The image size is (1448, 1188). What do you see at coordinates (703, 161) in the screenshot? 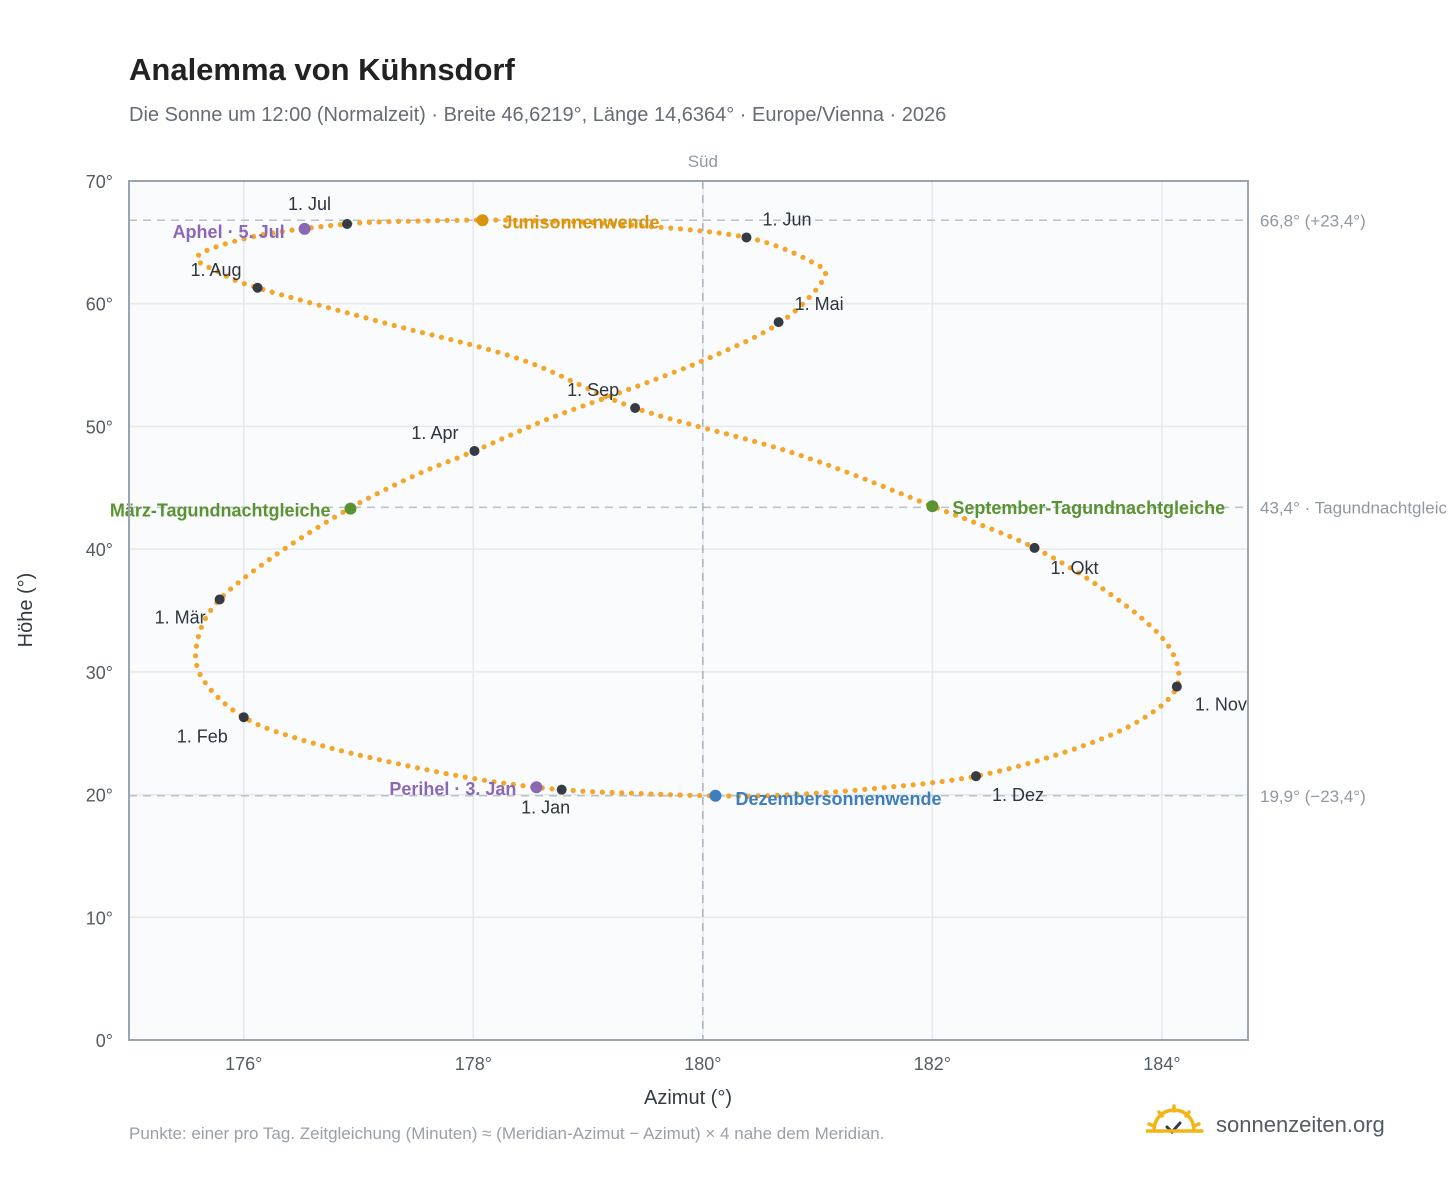
I see `meridian-label: Süd` at bounding box center [703, 161].